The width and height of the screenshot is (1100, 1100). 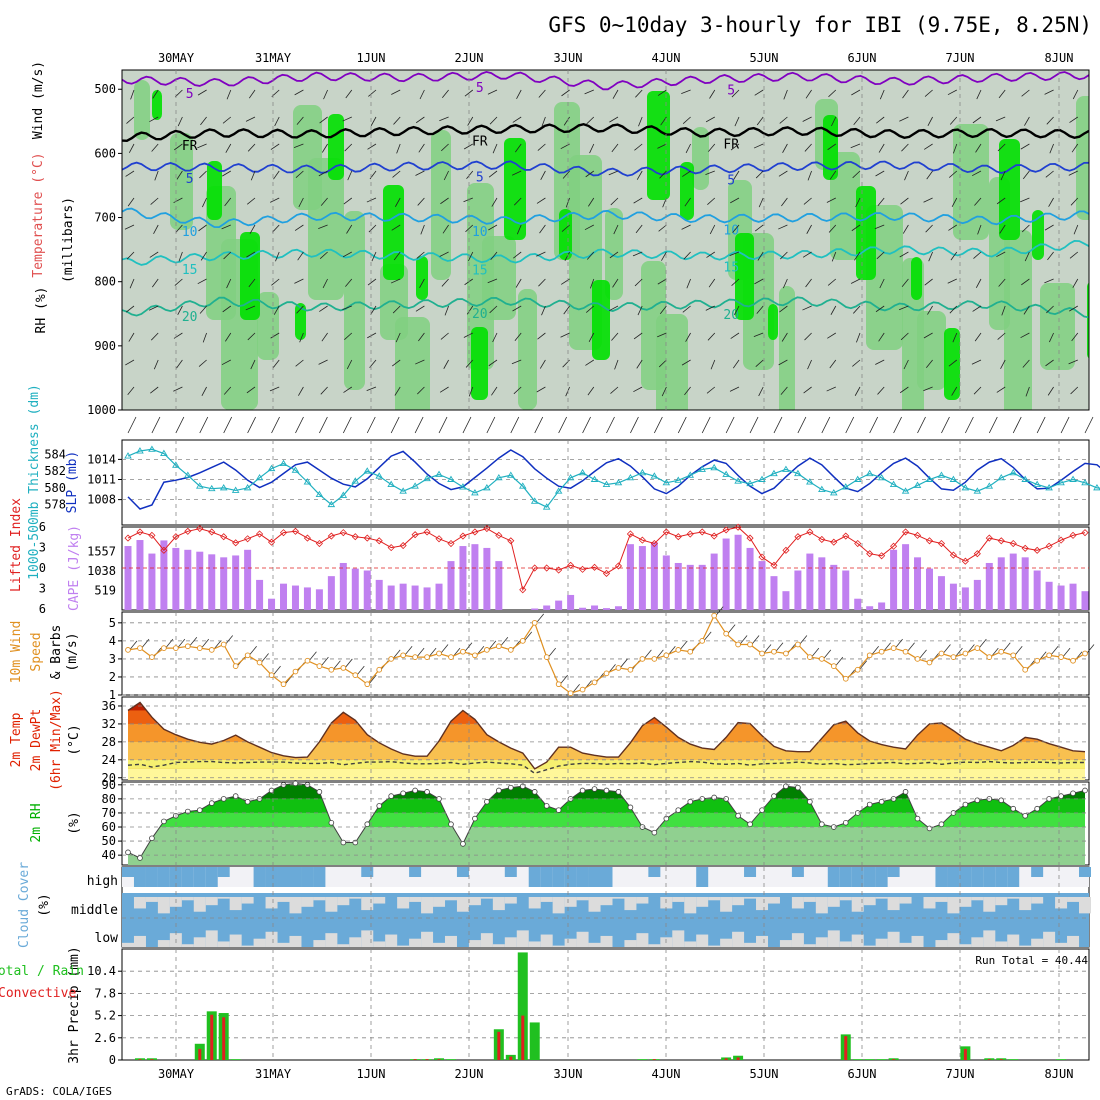 I want to click on rh-tick-label: 60, so click(x=109, y=827).